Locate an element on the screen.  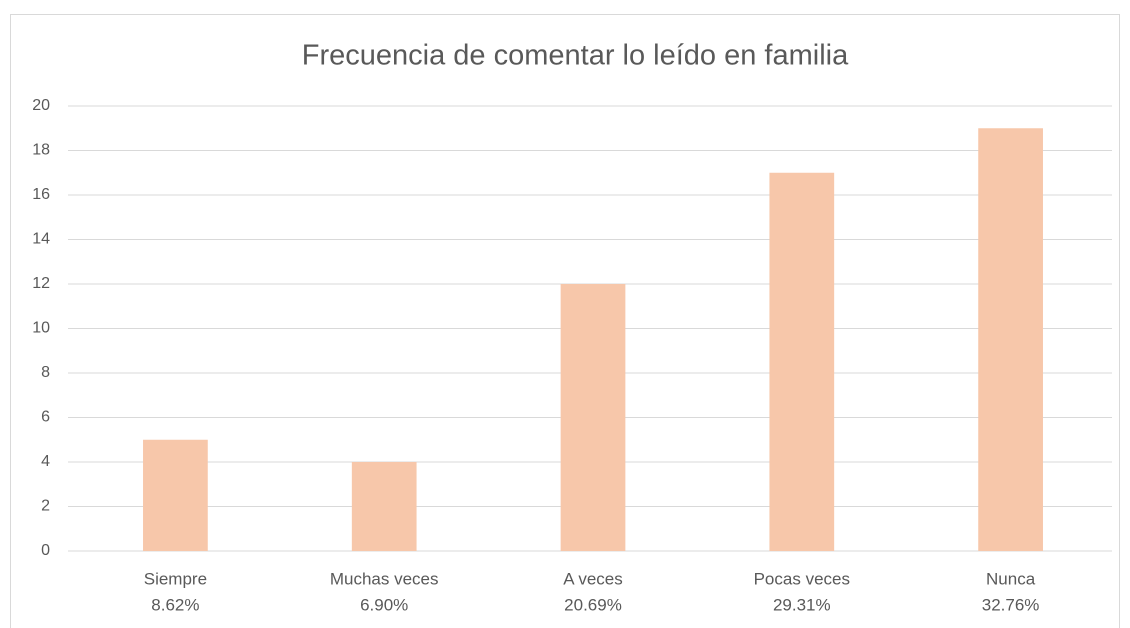
y-tick-label: 4 is located at coordinates (45, 461).